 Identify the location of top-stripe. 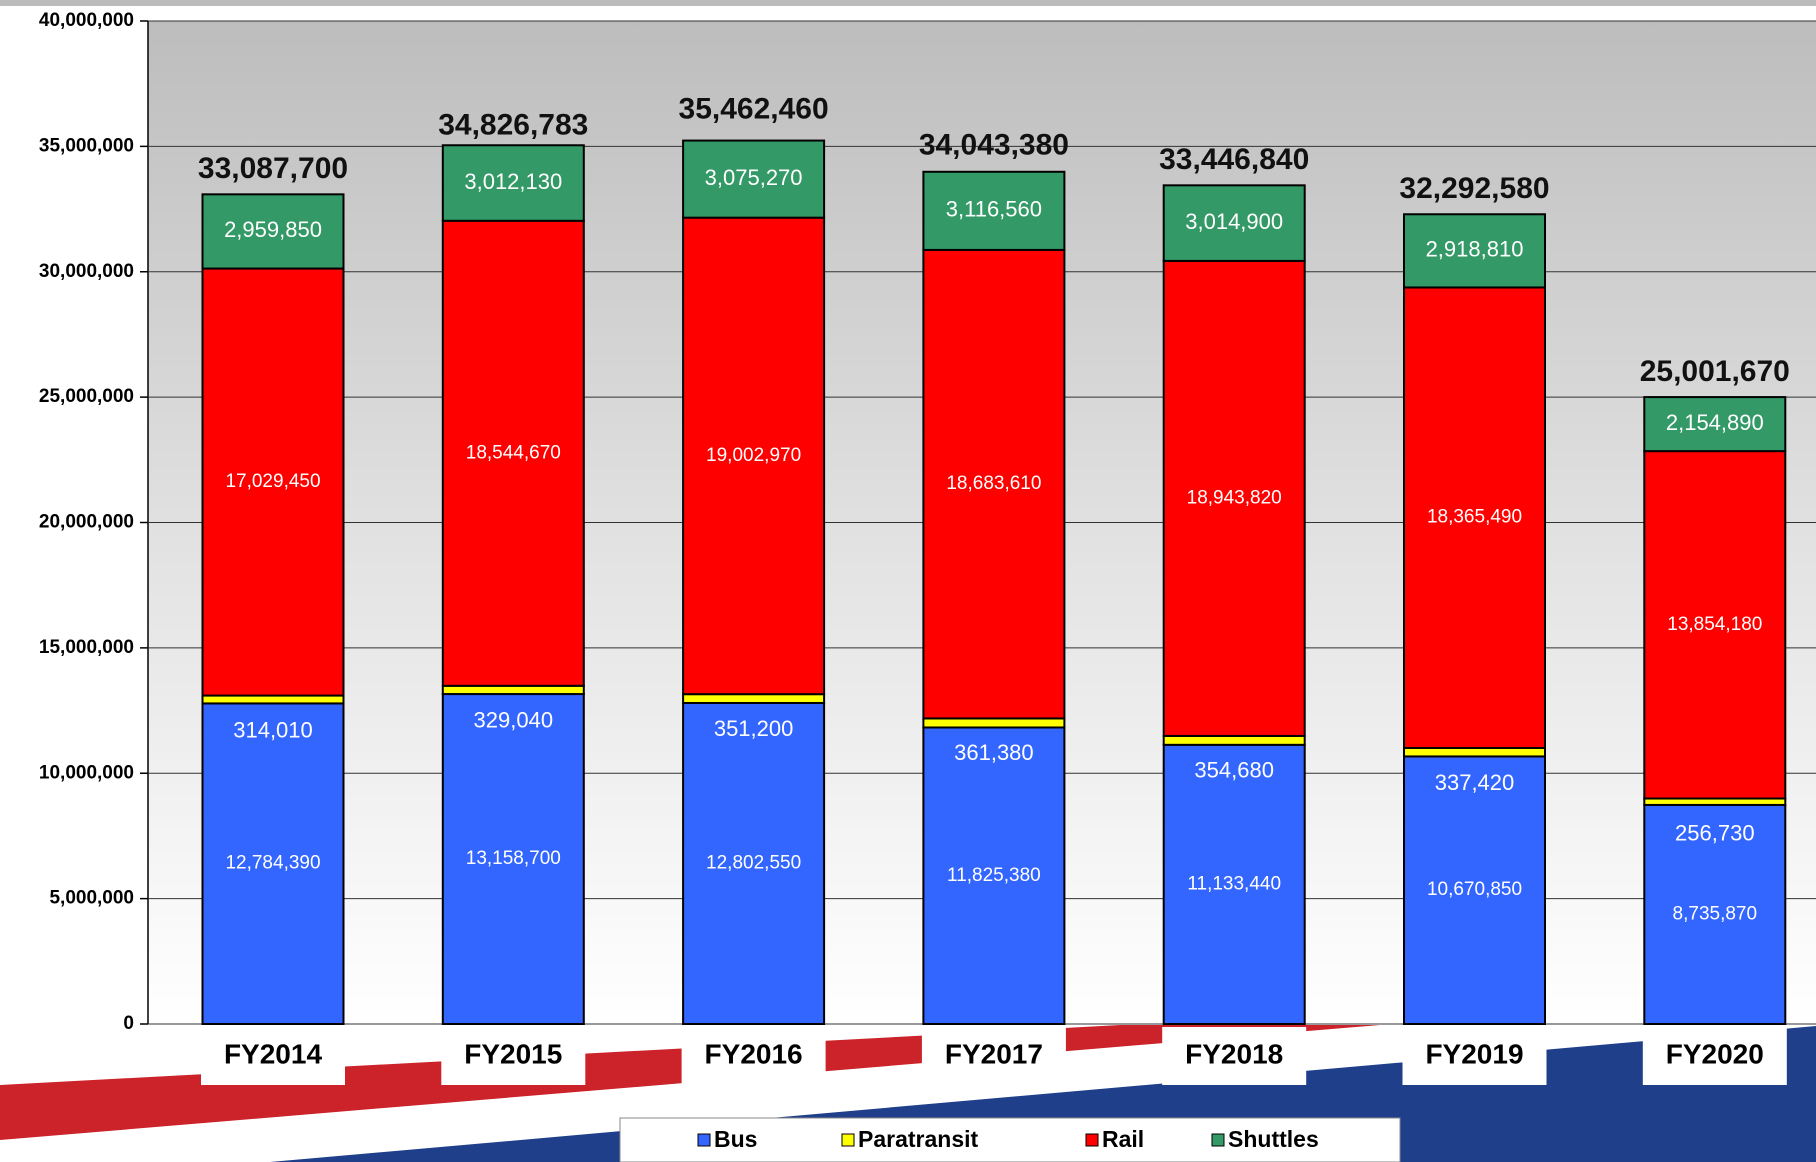
(908, 3).